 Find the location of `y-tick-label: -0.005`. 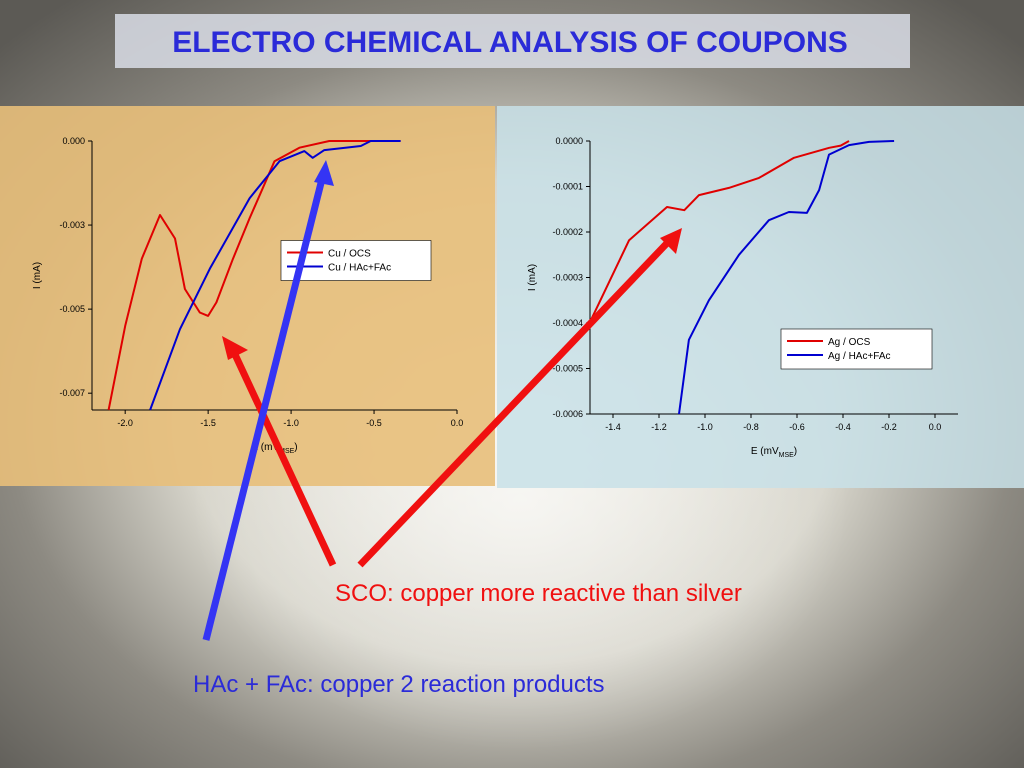

y-tick-label: -0.005 is located at coordinates (72, 309).